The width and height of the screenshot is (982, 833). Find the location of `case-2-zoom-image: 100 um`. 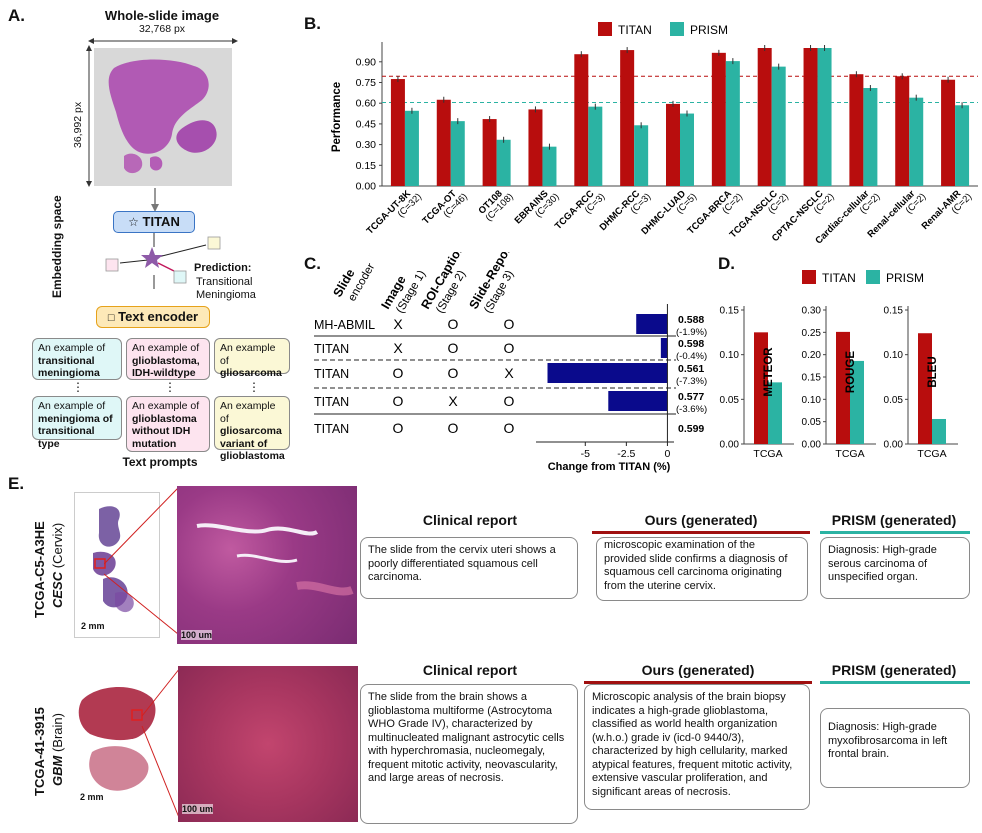

case-2-zoom-image: 100 um is located at coordinates (268, 744).